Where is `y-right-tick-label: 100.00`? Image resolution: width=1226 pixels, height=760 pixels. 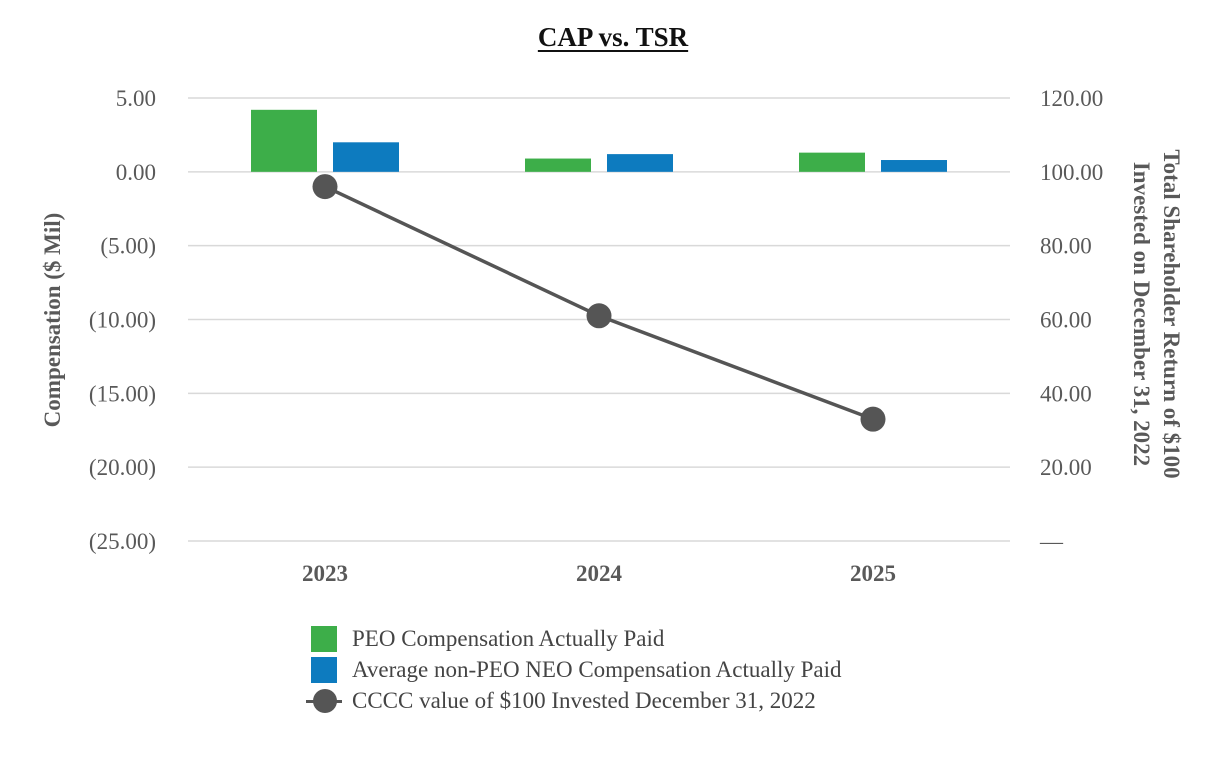 y-right-tick-label: 100.00 is located at coordinates (1071, 172).